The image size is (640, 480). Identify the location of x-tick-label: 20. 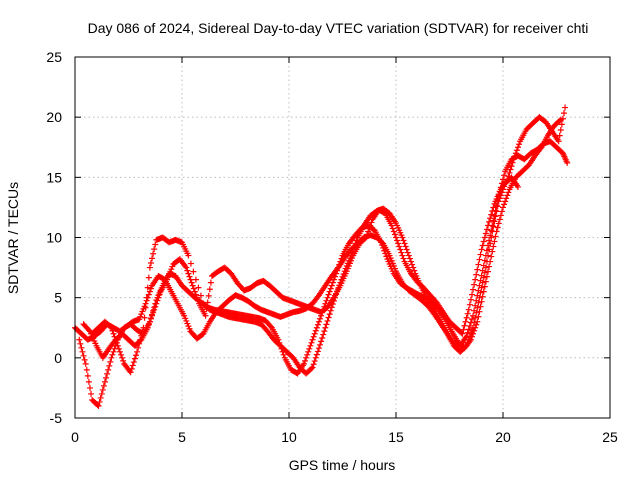
(503, 437).